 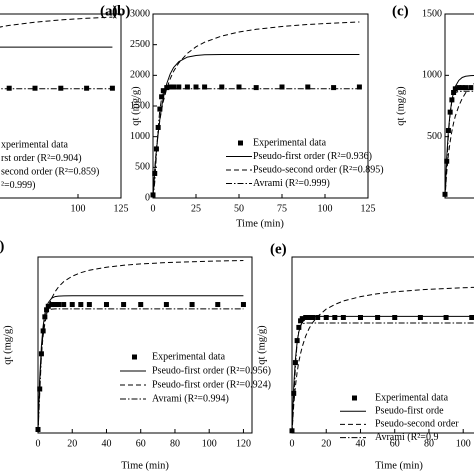 I want to click on panel-label: (e), so click(x=278, y=249).